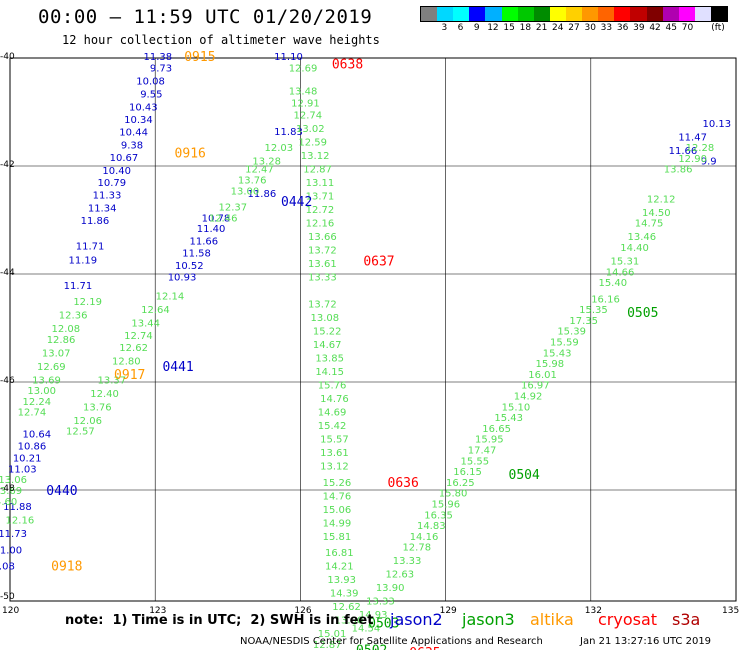 The width and height of the screenshot is (740, 650). I want to click on pass-time-label: 0638, so click(347, 64).